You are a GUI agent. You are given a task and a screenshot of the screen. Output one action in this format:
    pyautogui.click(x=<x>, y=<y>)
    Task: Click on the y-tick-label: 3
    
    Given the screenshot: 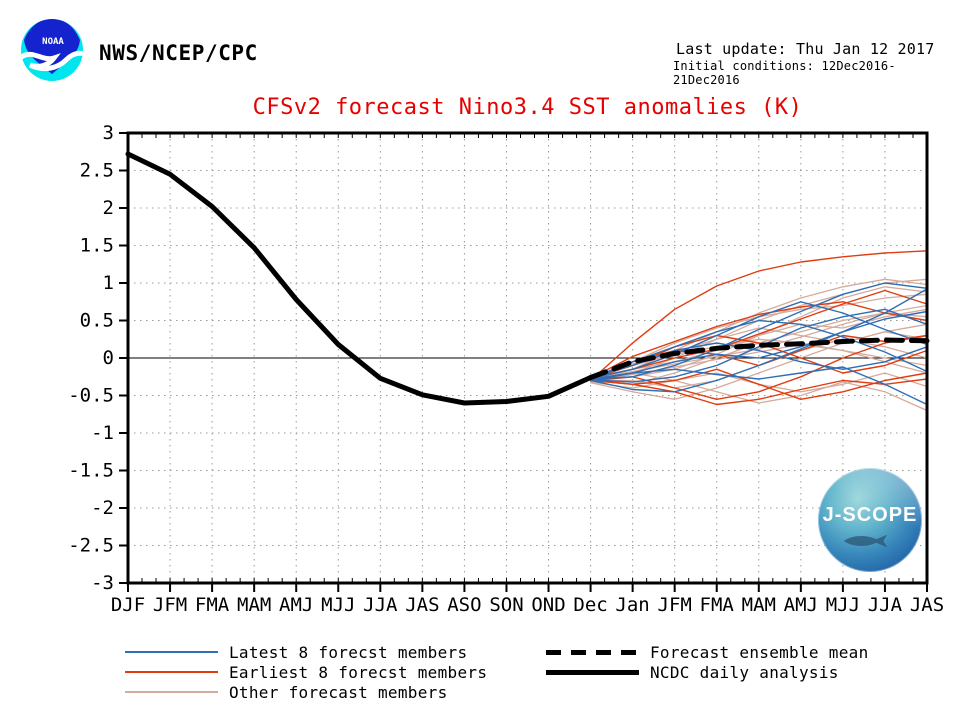 What is the action you would take?
    pyautogui.click(x=108, y=133)
    